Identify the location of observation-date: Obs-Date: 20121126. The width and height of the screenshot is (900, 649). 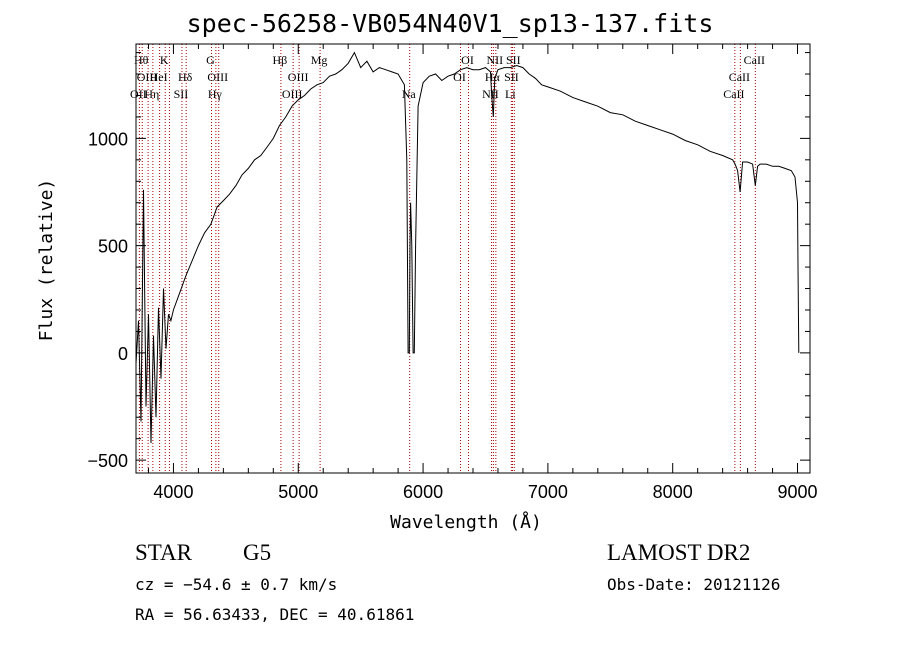
(694, 584).